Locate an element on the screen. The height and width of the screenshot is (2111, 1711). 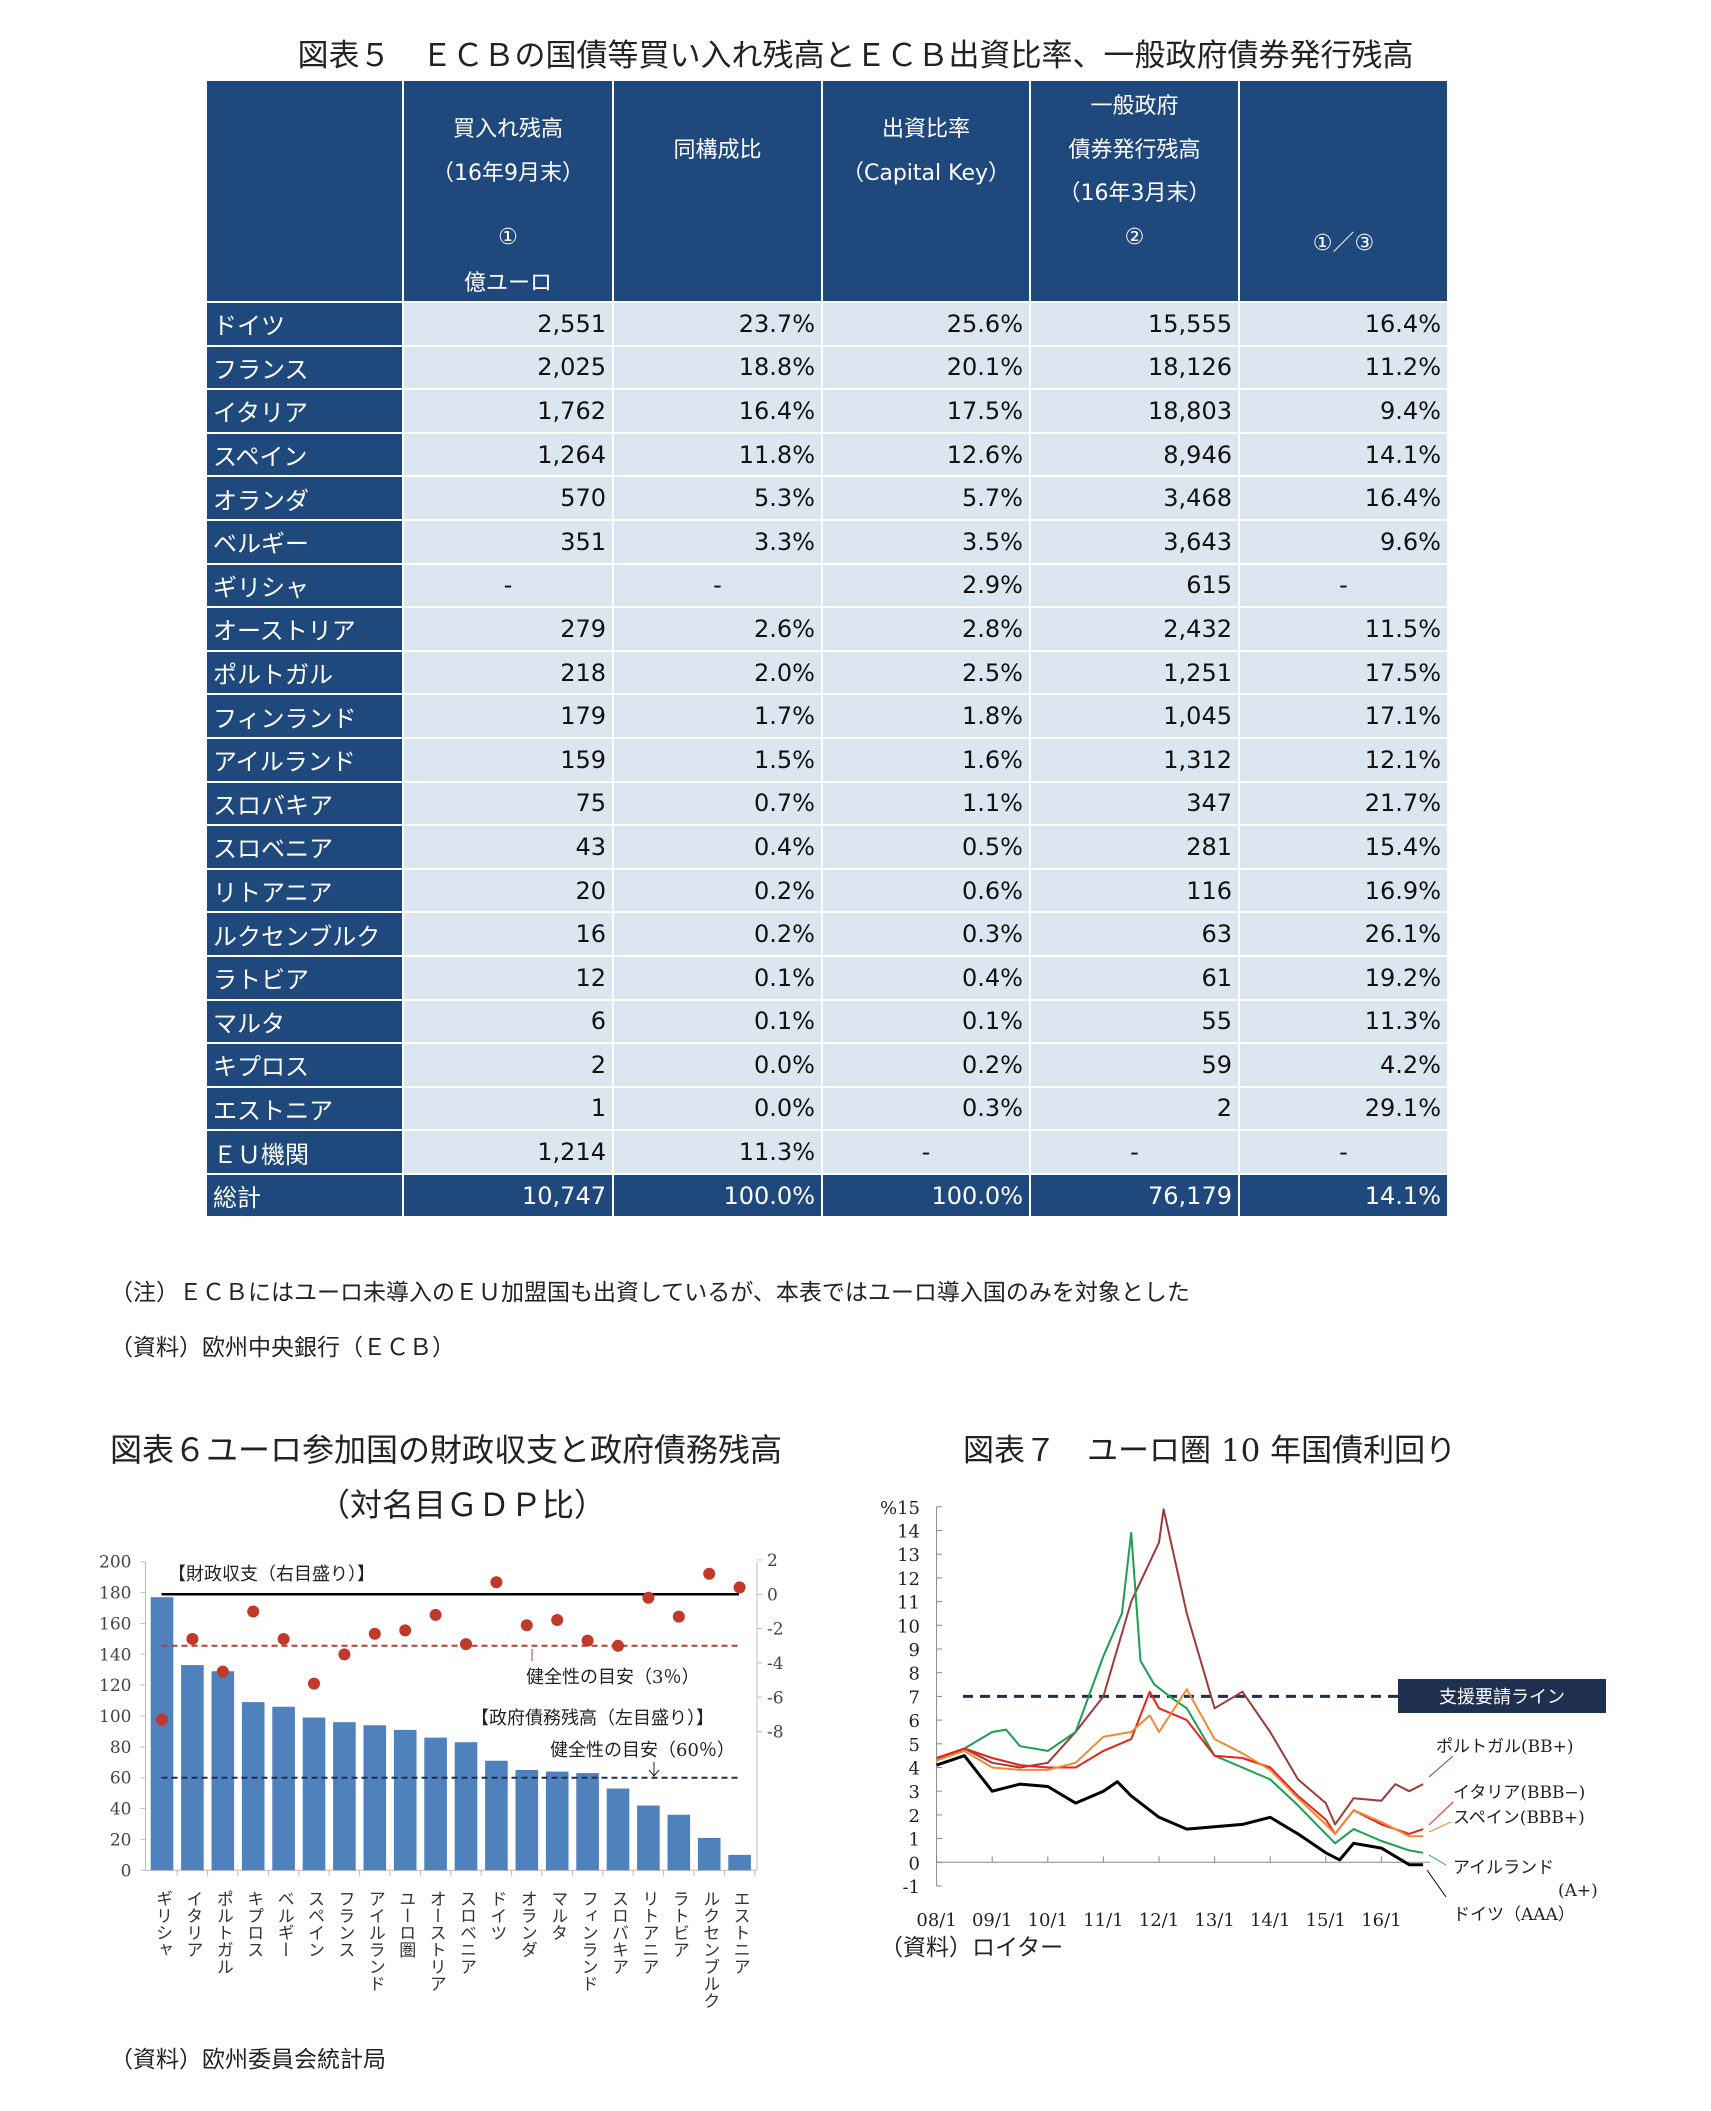
value-cell: 12 is located at coordinates (508, 977).